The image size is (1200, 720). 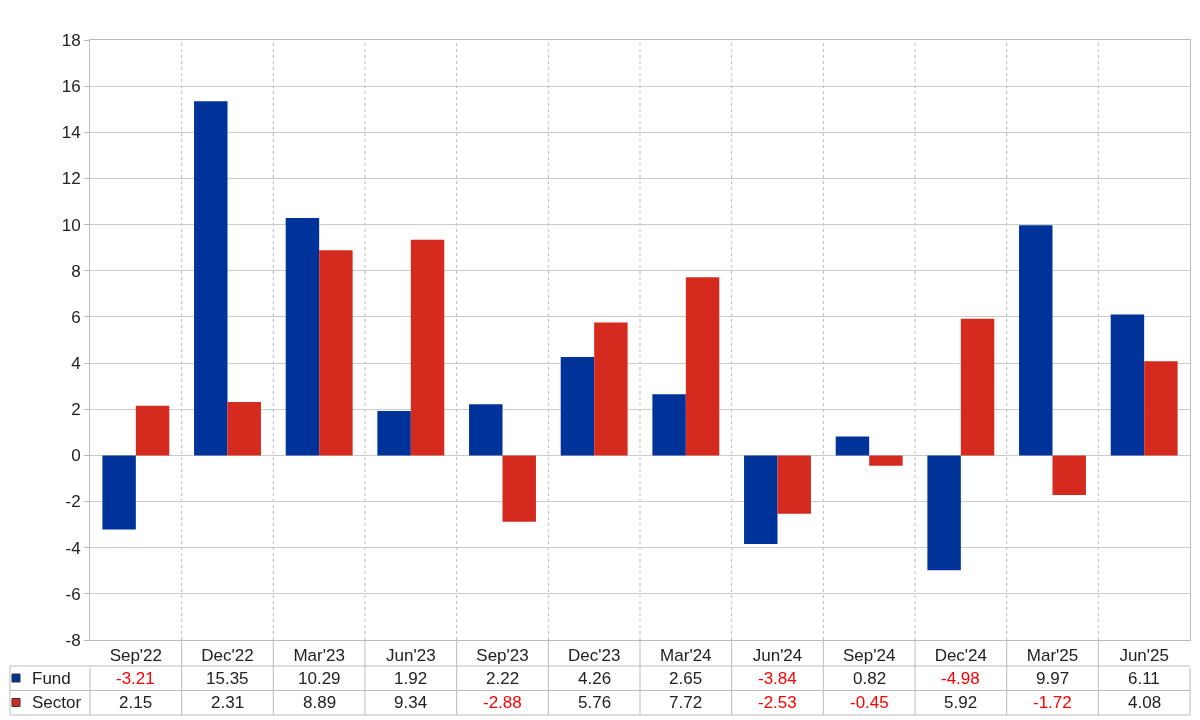 What do you see at coordinates (71, 133) in the screenshot?
I see `y-tick-label: 14` at bounding box center [71, 133].